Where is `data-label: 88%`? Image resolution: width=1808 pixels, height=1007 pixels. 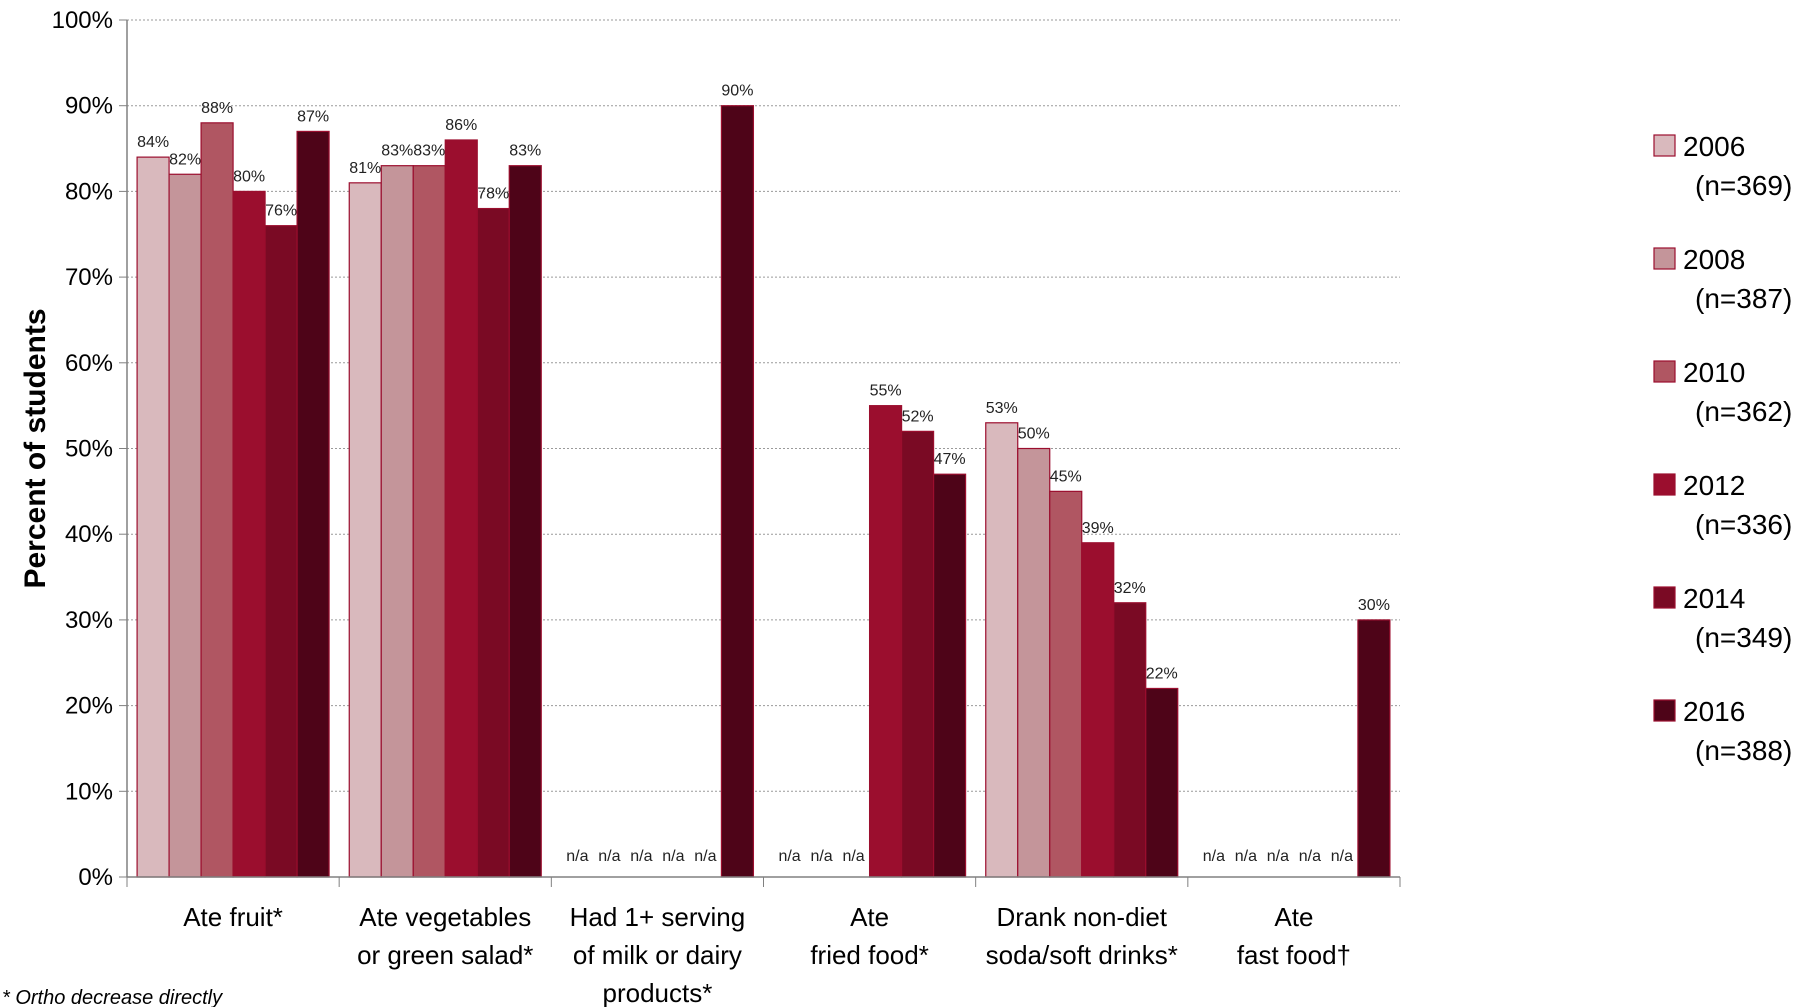 data-label: 88% is located at coordinates (217, 108).